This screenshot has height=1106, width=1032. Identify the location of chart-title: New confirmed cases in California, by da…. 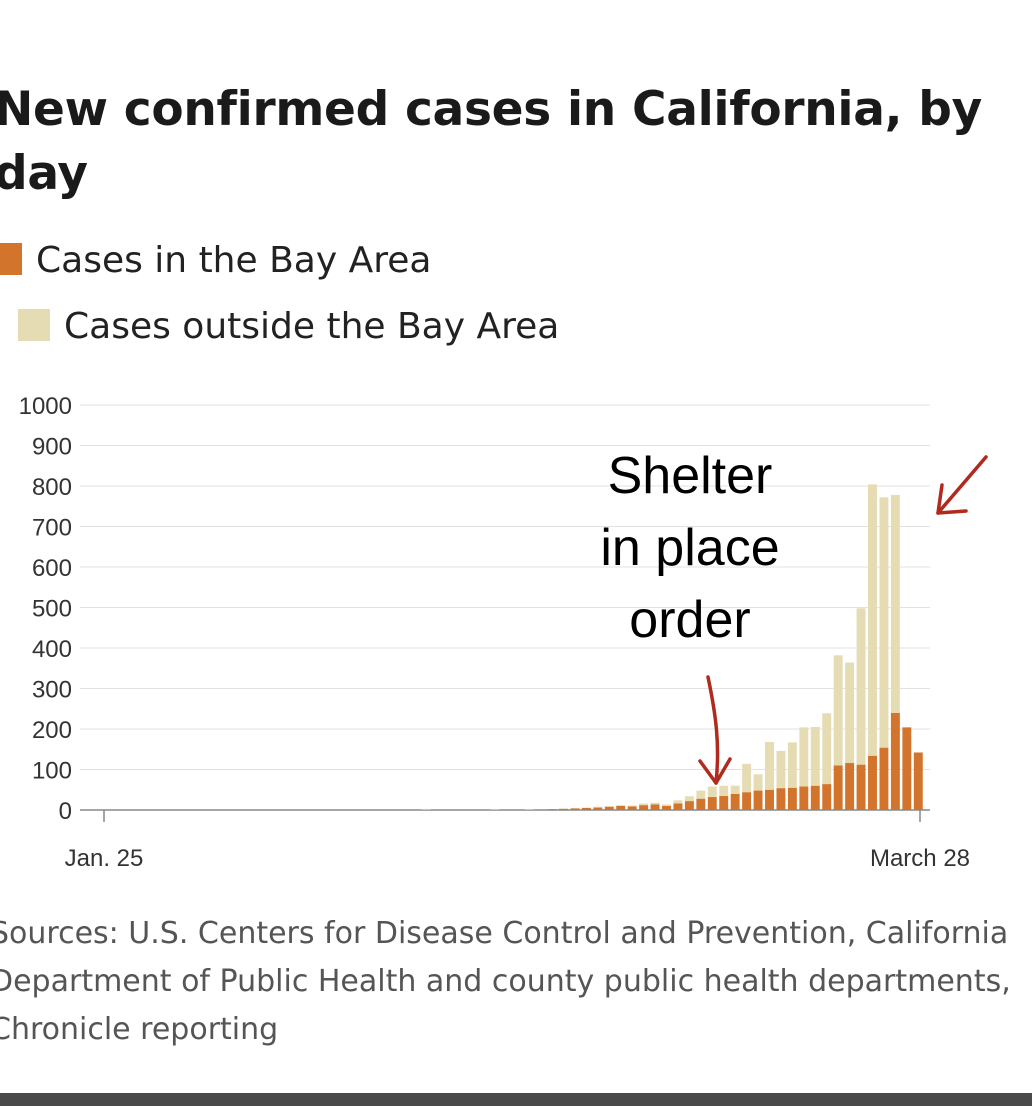
(491, 141).